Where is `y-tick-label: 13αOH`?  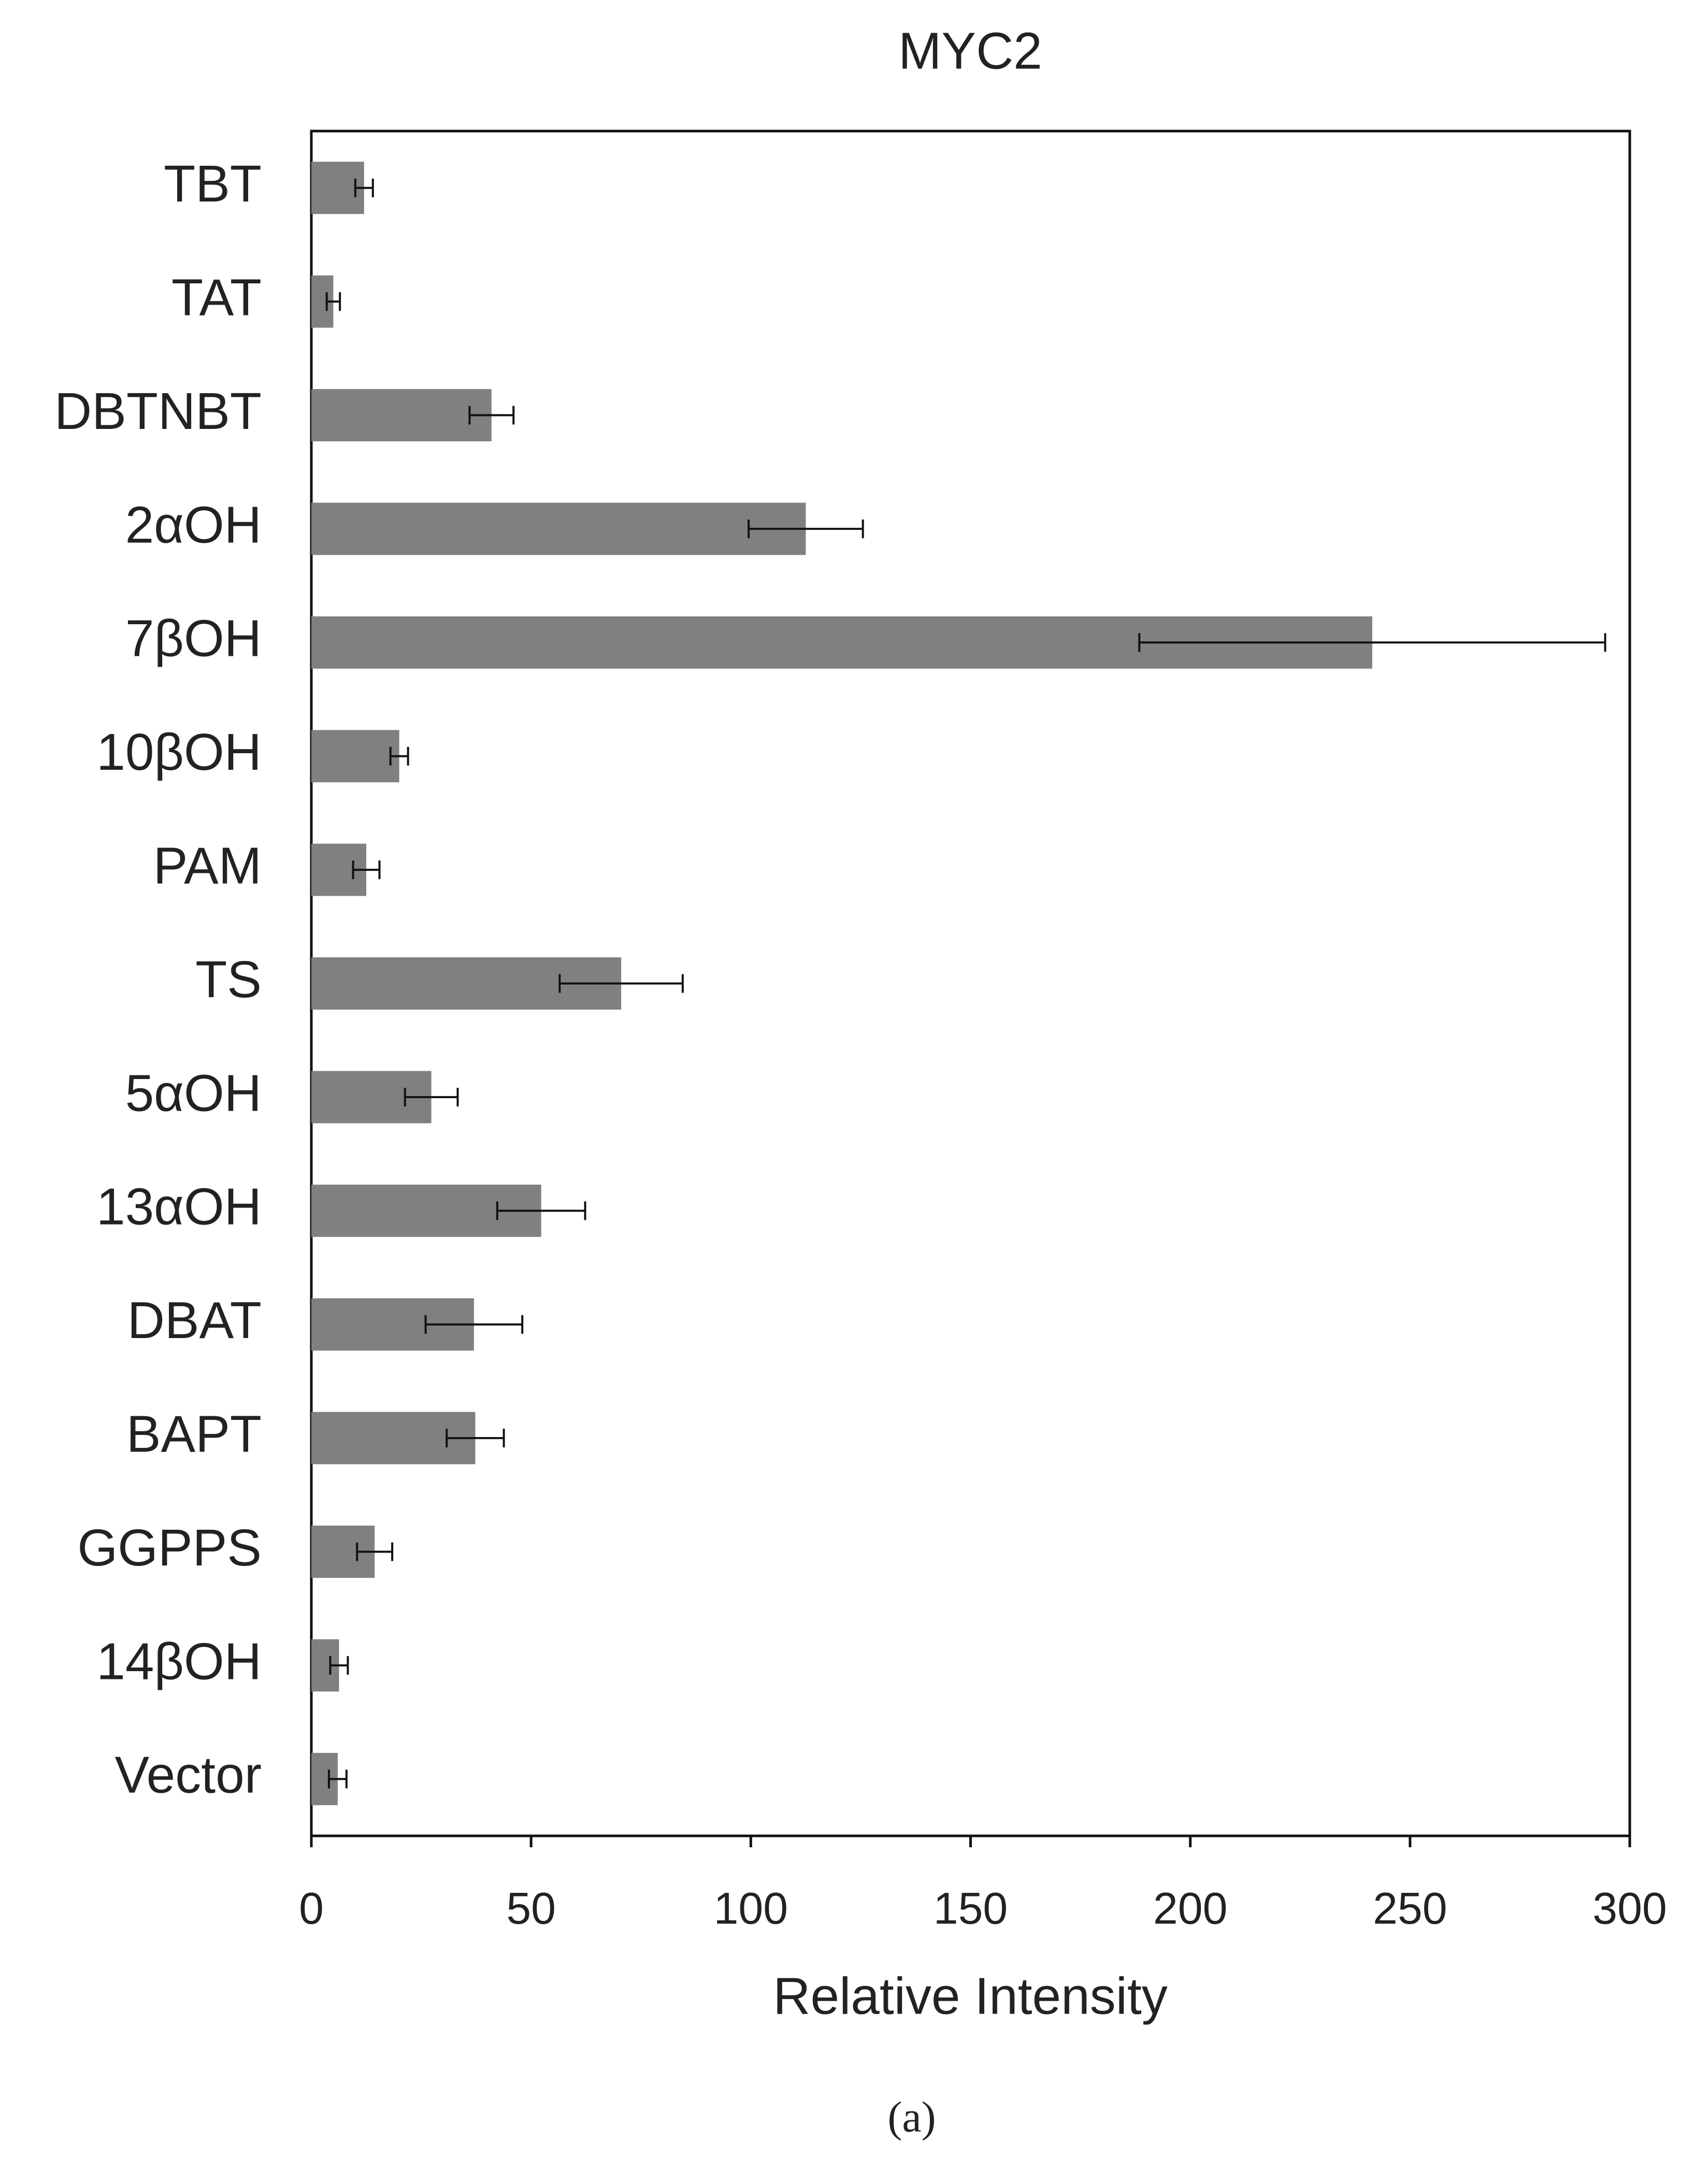 y-tick-label: 13αOH is located at coordinates (179, 1207).